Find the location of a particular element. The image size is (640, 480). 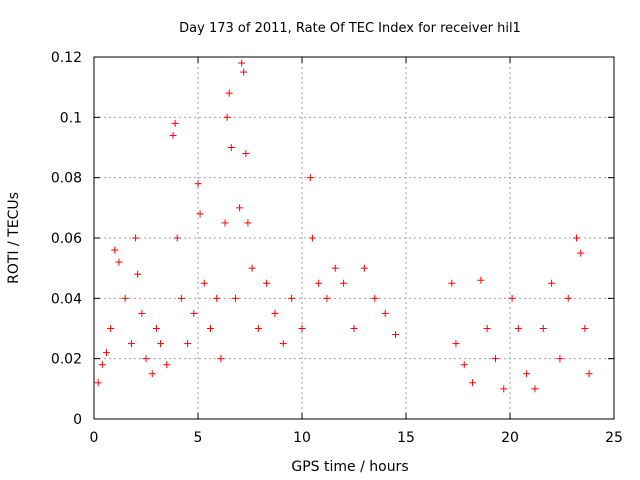

x-tick-label: 25 is located at coordinates (614, 438).